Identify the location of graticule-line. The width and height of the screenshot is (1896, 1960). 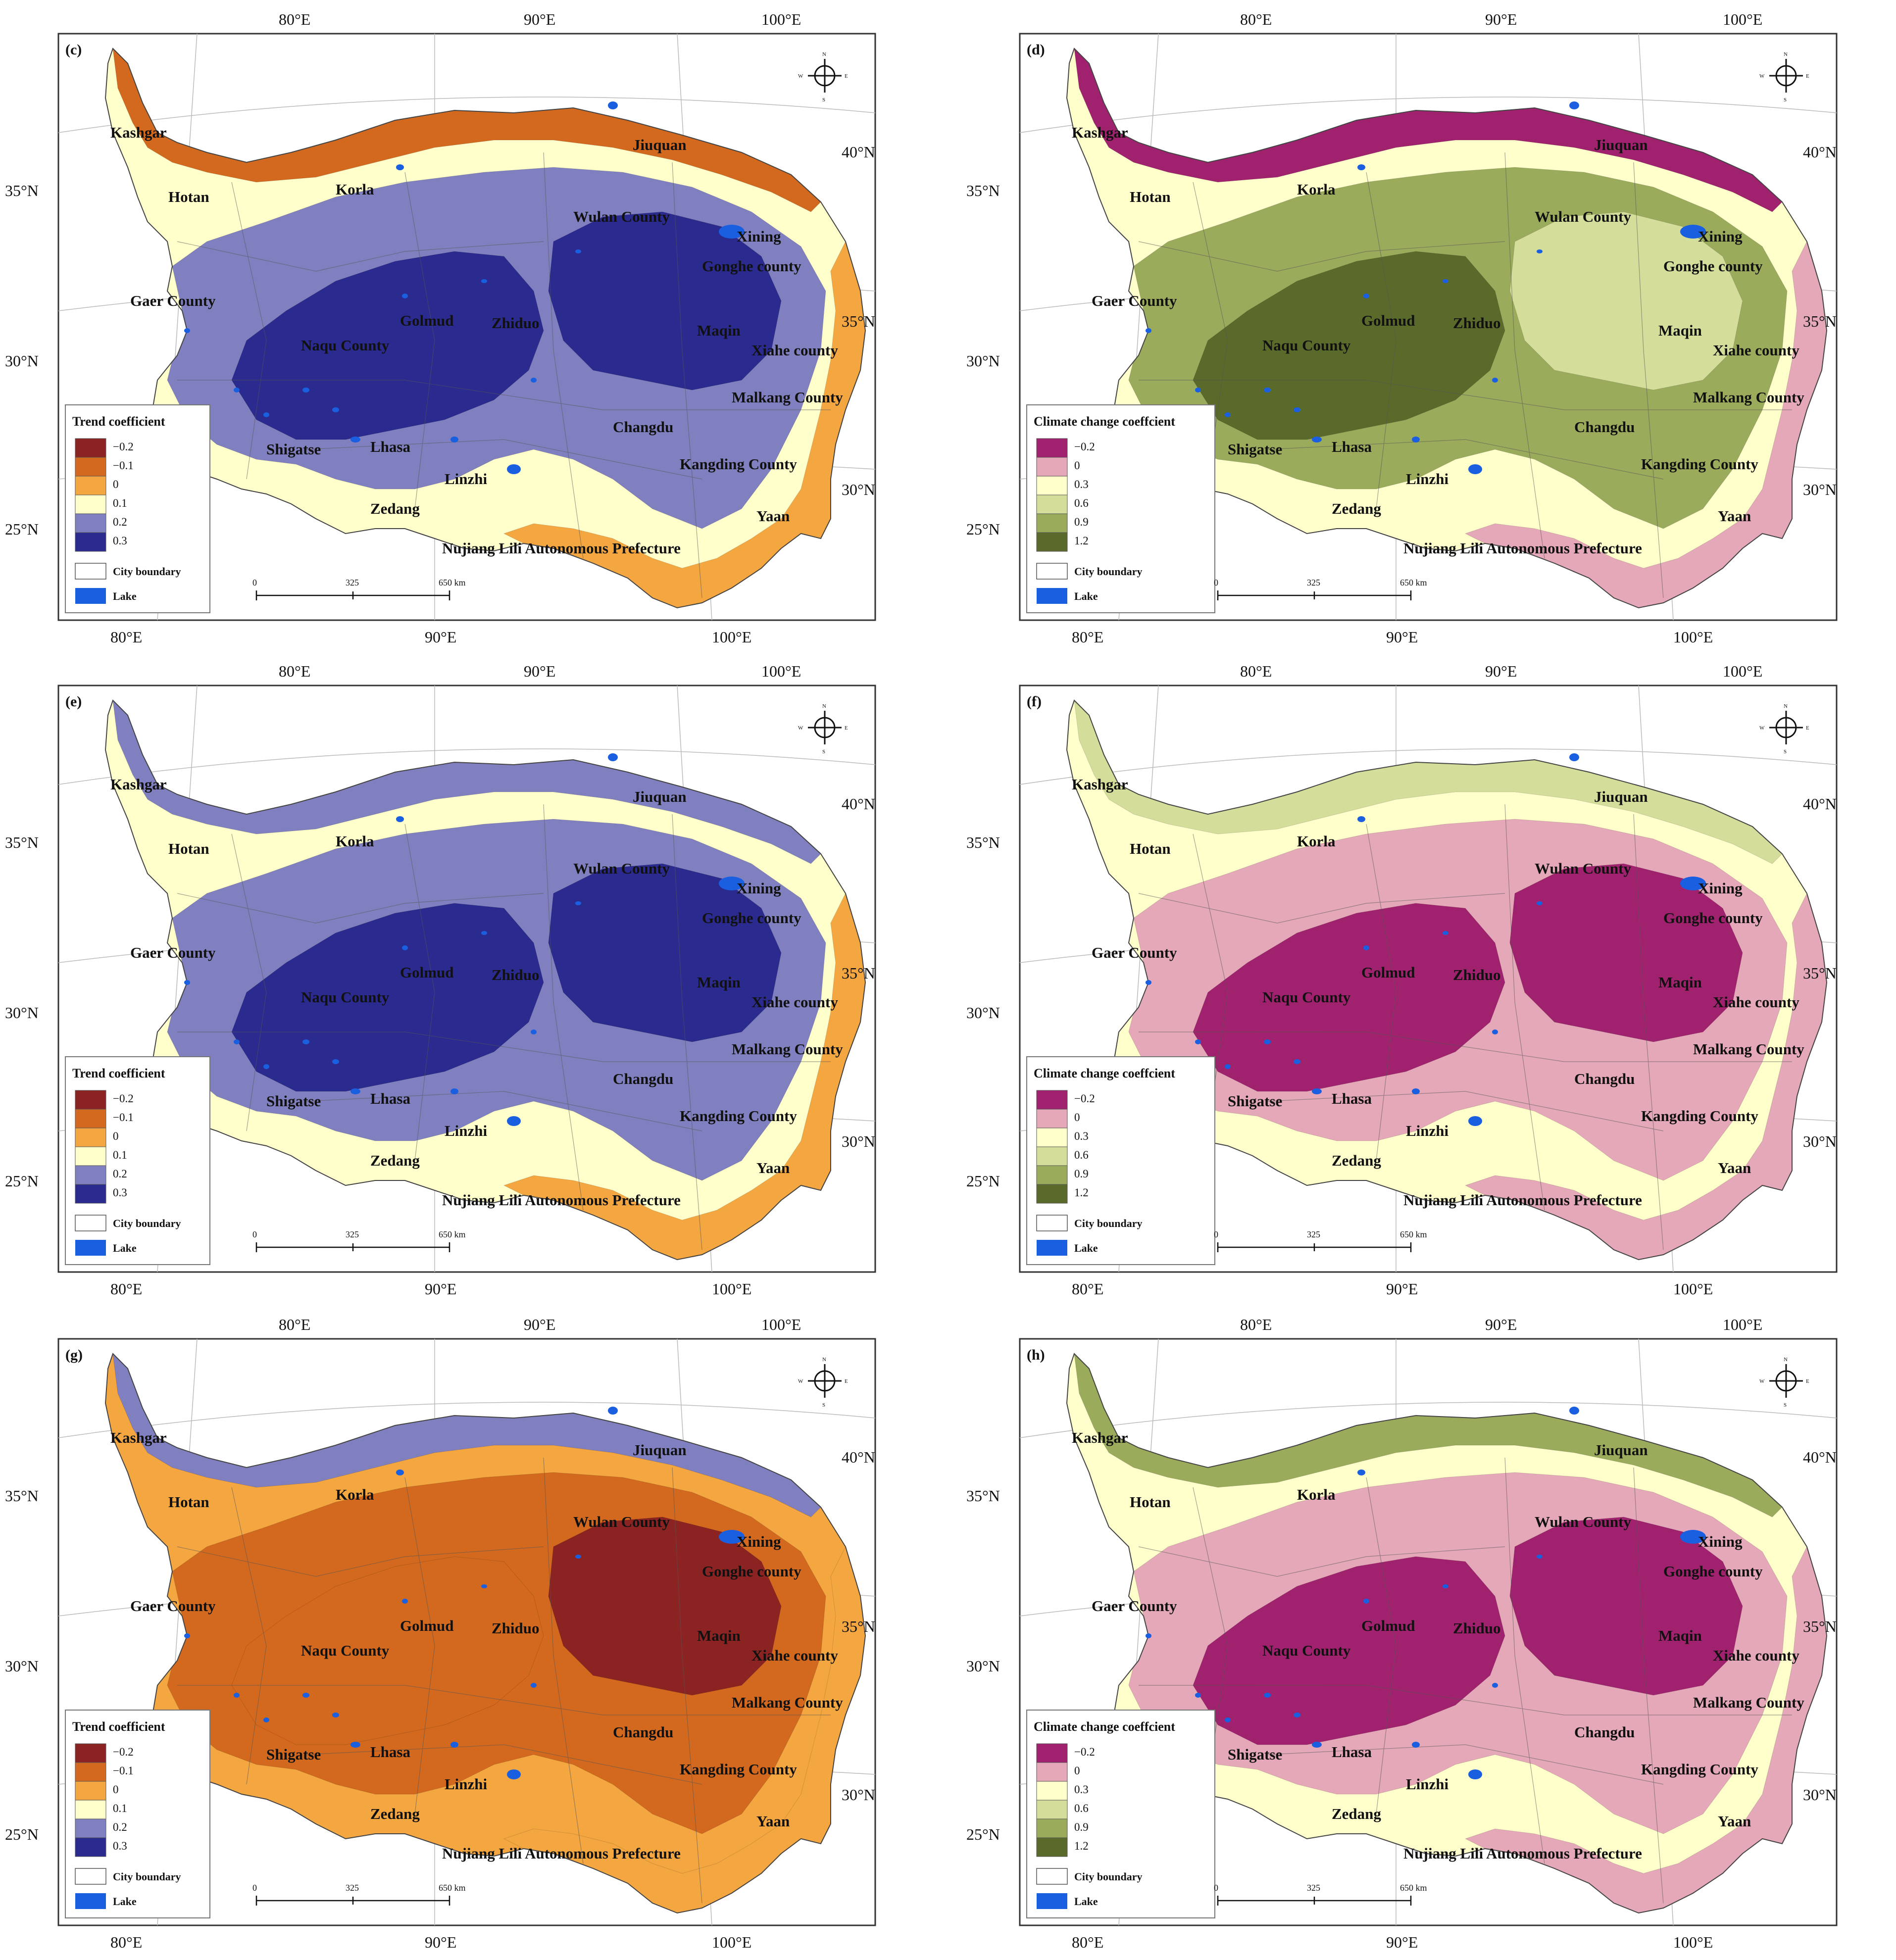
(467, 115).